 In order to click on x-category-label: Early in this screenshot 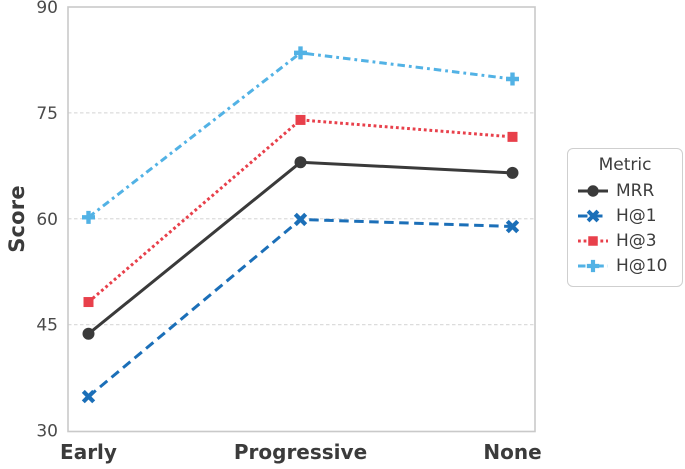, I will do `click(88, 452)`.